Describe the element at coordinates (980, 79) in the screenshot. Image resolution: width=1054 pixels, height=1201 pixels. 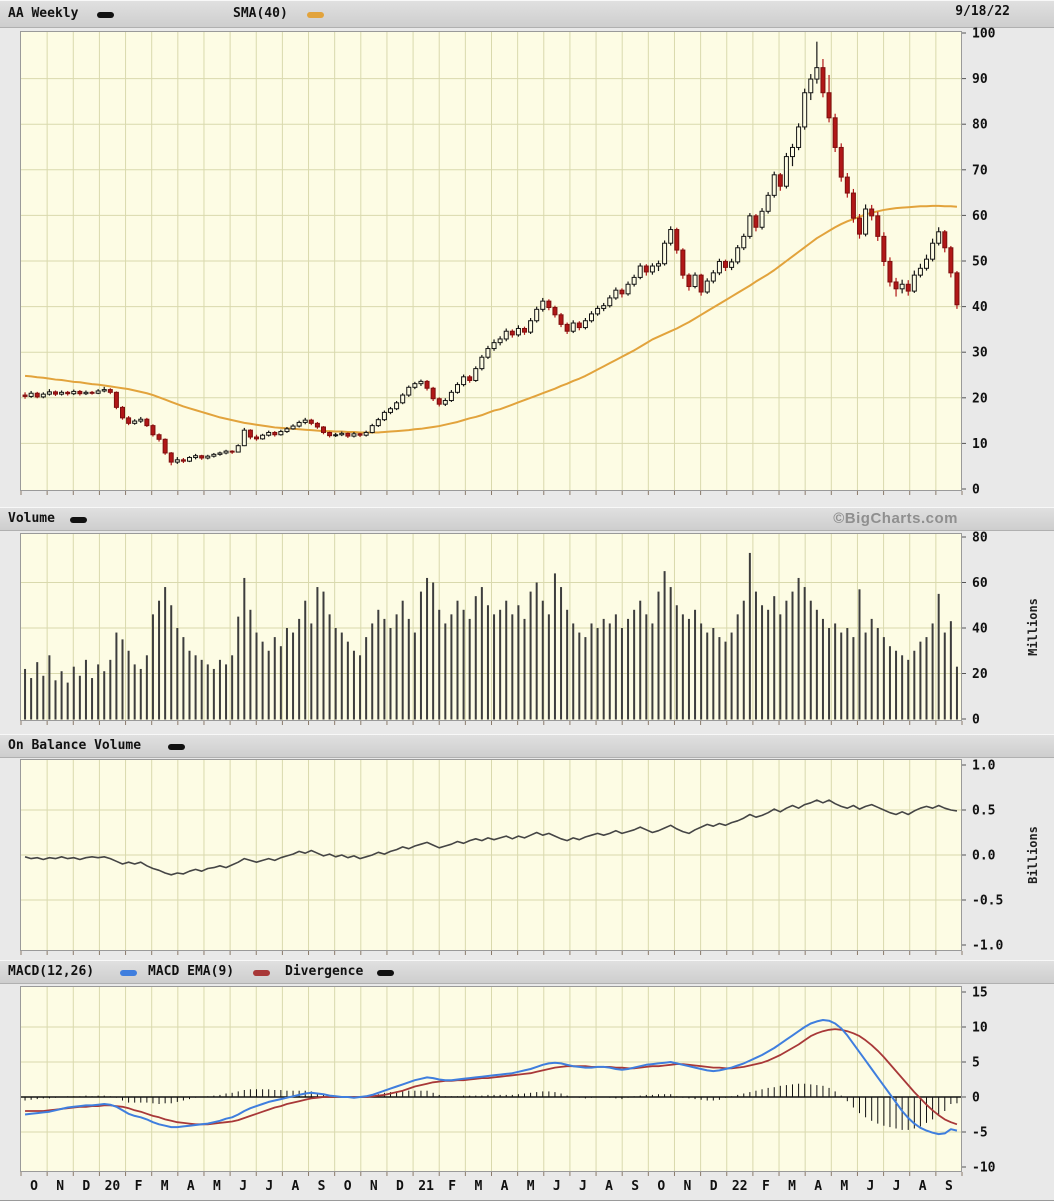
I see `y-tick-label: 90` at that location.